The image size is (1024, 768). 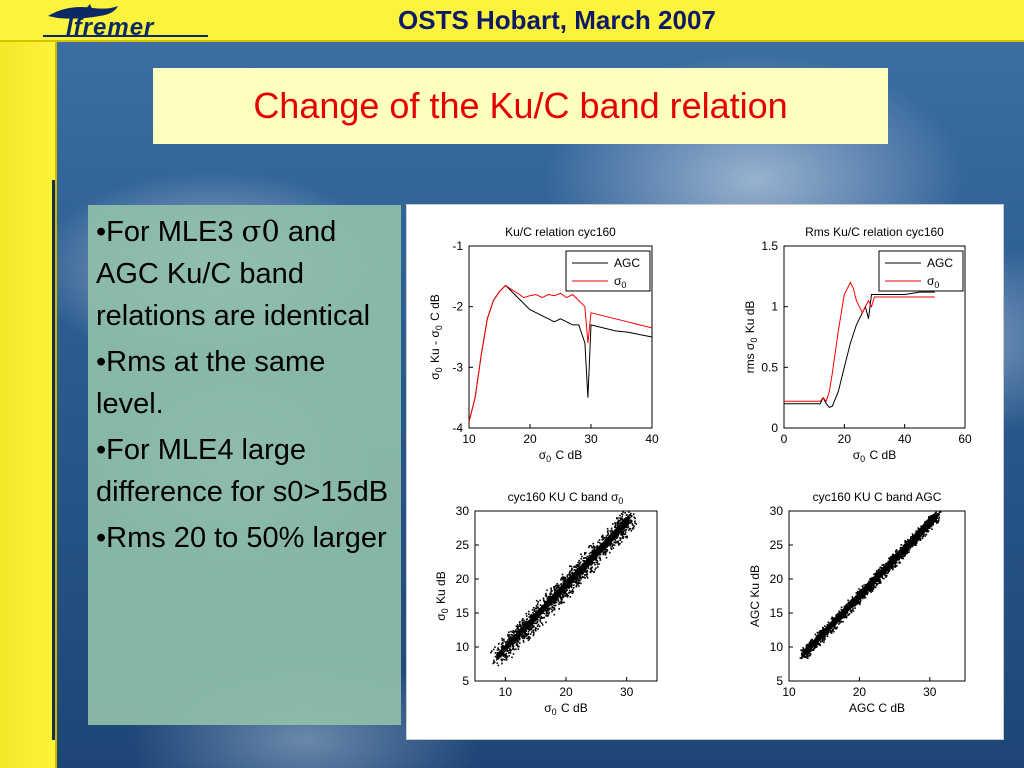 What do you see at coordinates (463, 545) in the screenshot?
I see `y-tick-label: 25` at bounding box center [463, 545].